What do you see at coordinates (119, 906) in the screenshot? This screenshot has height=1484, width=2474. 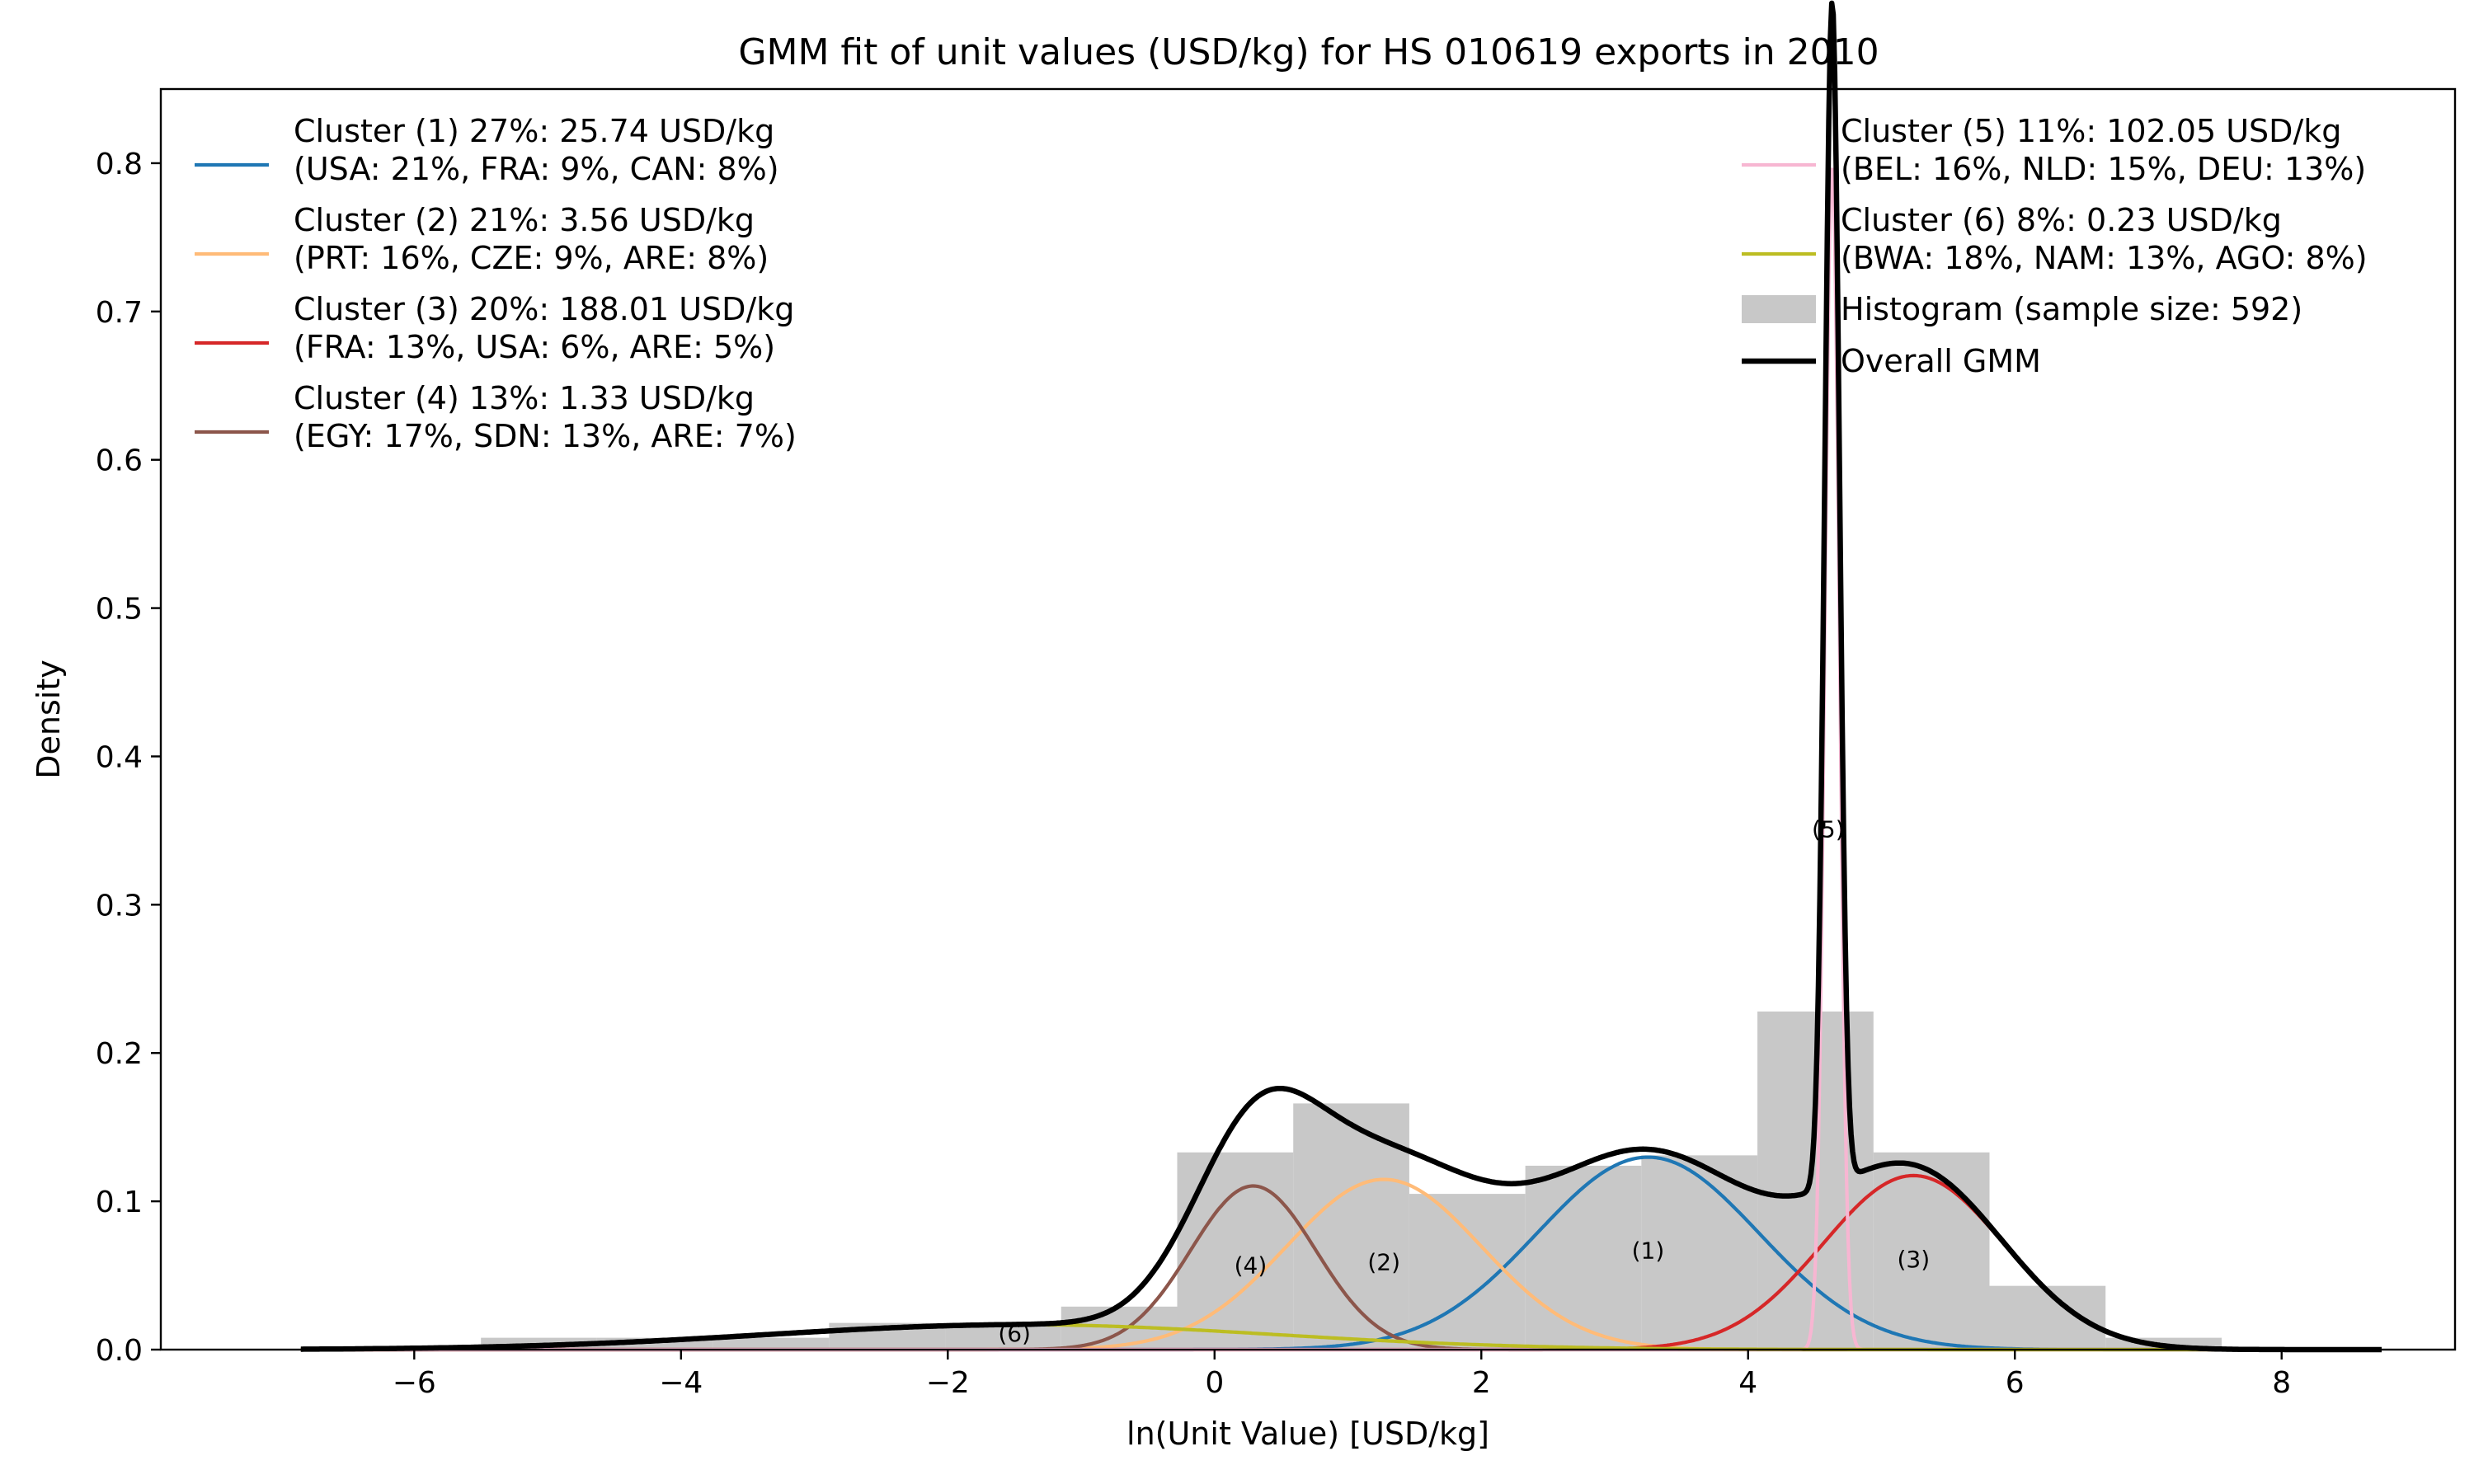 I see `y-tick-label: 0.3` at bounding box center [119, 906].